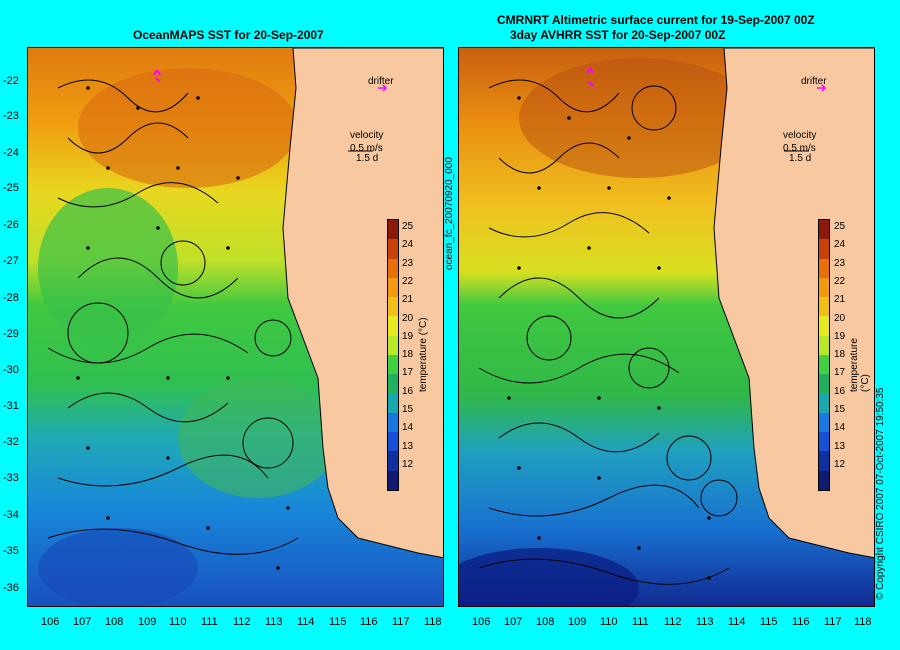 This screenshot has width=900, height=650. Describe the element at coordinates (367, 158) in the screenshot. I see `velocity-time-label: 1.5 d` at that location.